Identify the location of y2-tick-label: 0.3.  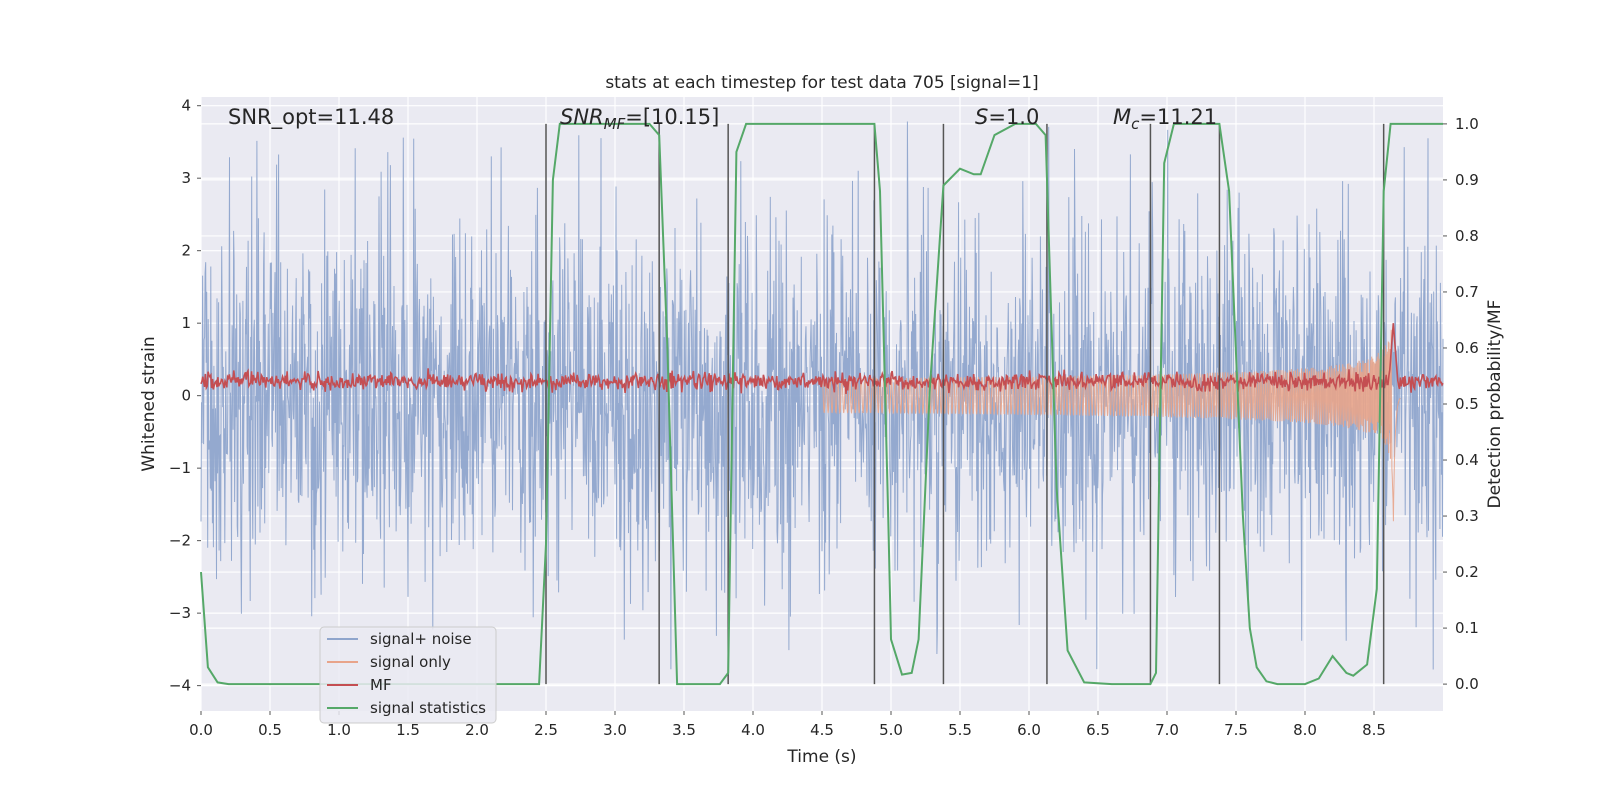
(1467, 516).